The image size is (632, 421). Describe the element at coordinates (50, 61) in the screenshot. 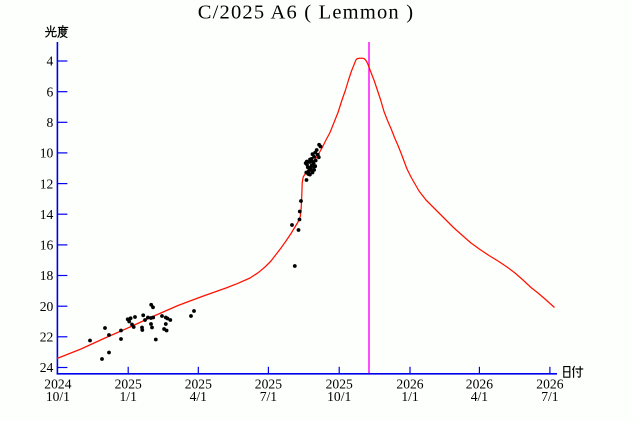

I see `svg-text: 4` at that location.